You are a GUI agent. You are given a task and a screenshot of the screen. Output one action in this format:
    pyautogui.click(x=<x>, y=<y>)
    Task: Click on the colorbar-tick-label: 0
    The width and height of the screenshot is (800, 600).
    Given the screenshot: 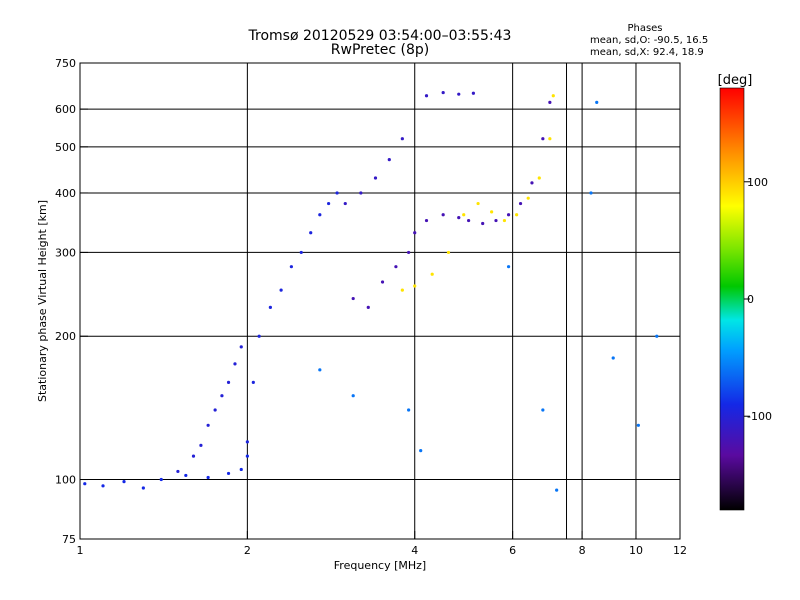 What is the action you would take?
    pyautogui.click(x=750, y=299)
    